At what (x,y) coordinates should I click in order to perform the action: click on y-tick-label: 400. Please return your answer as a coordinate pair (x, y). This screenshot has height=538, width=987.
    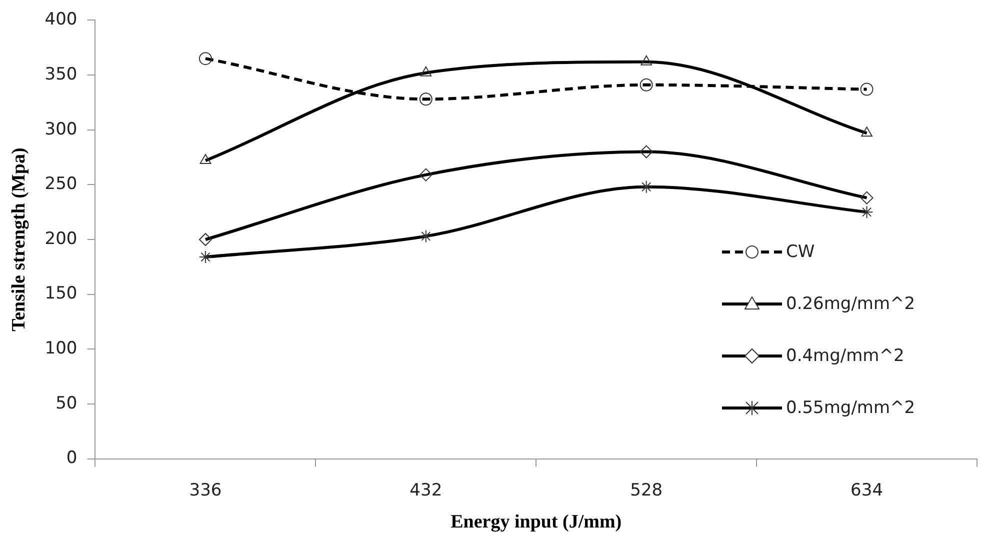
    Looking at the image, I should click on (61, 20).